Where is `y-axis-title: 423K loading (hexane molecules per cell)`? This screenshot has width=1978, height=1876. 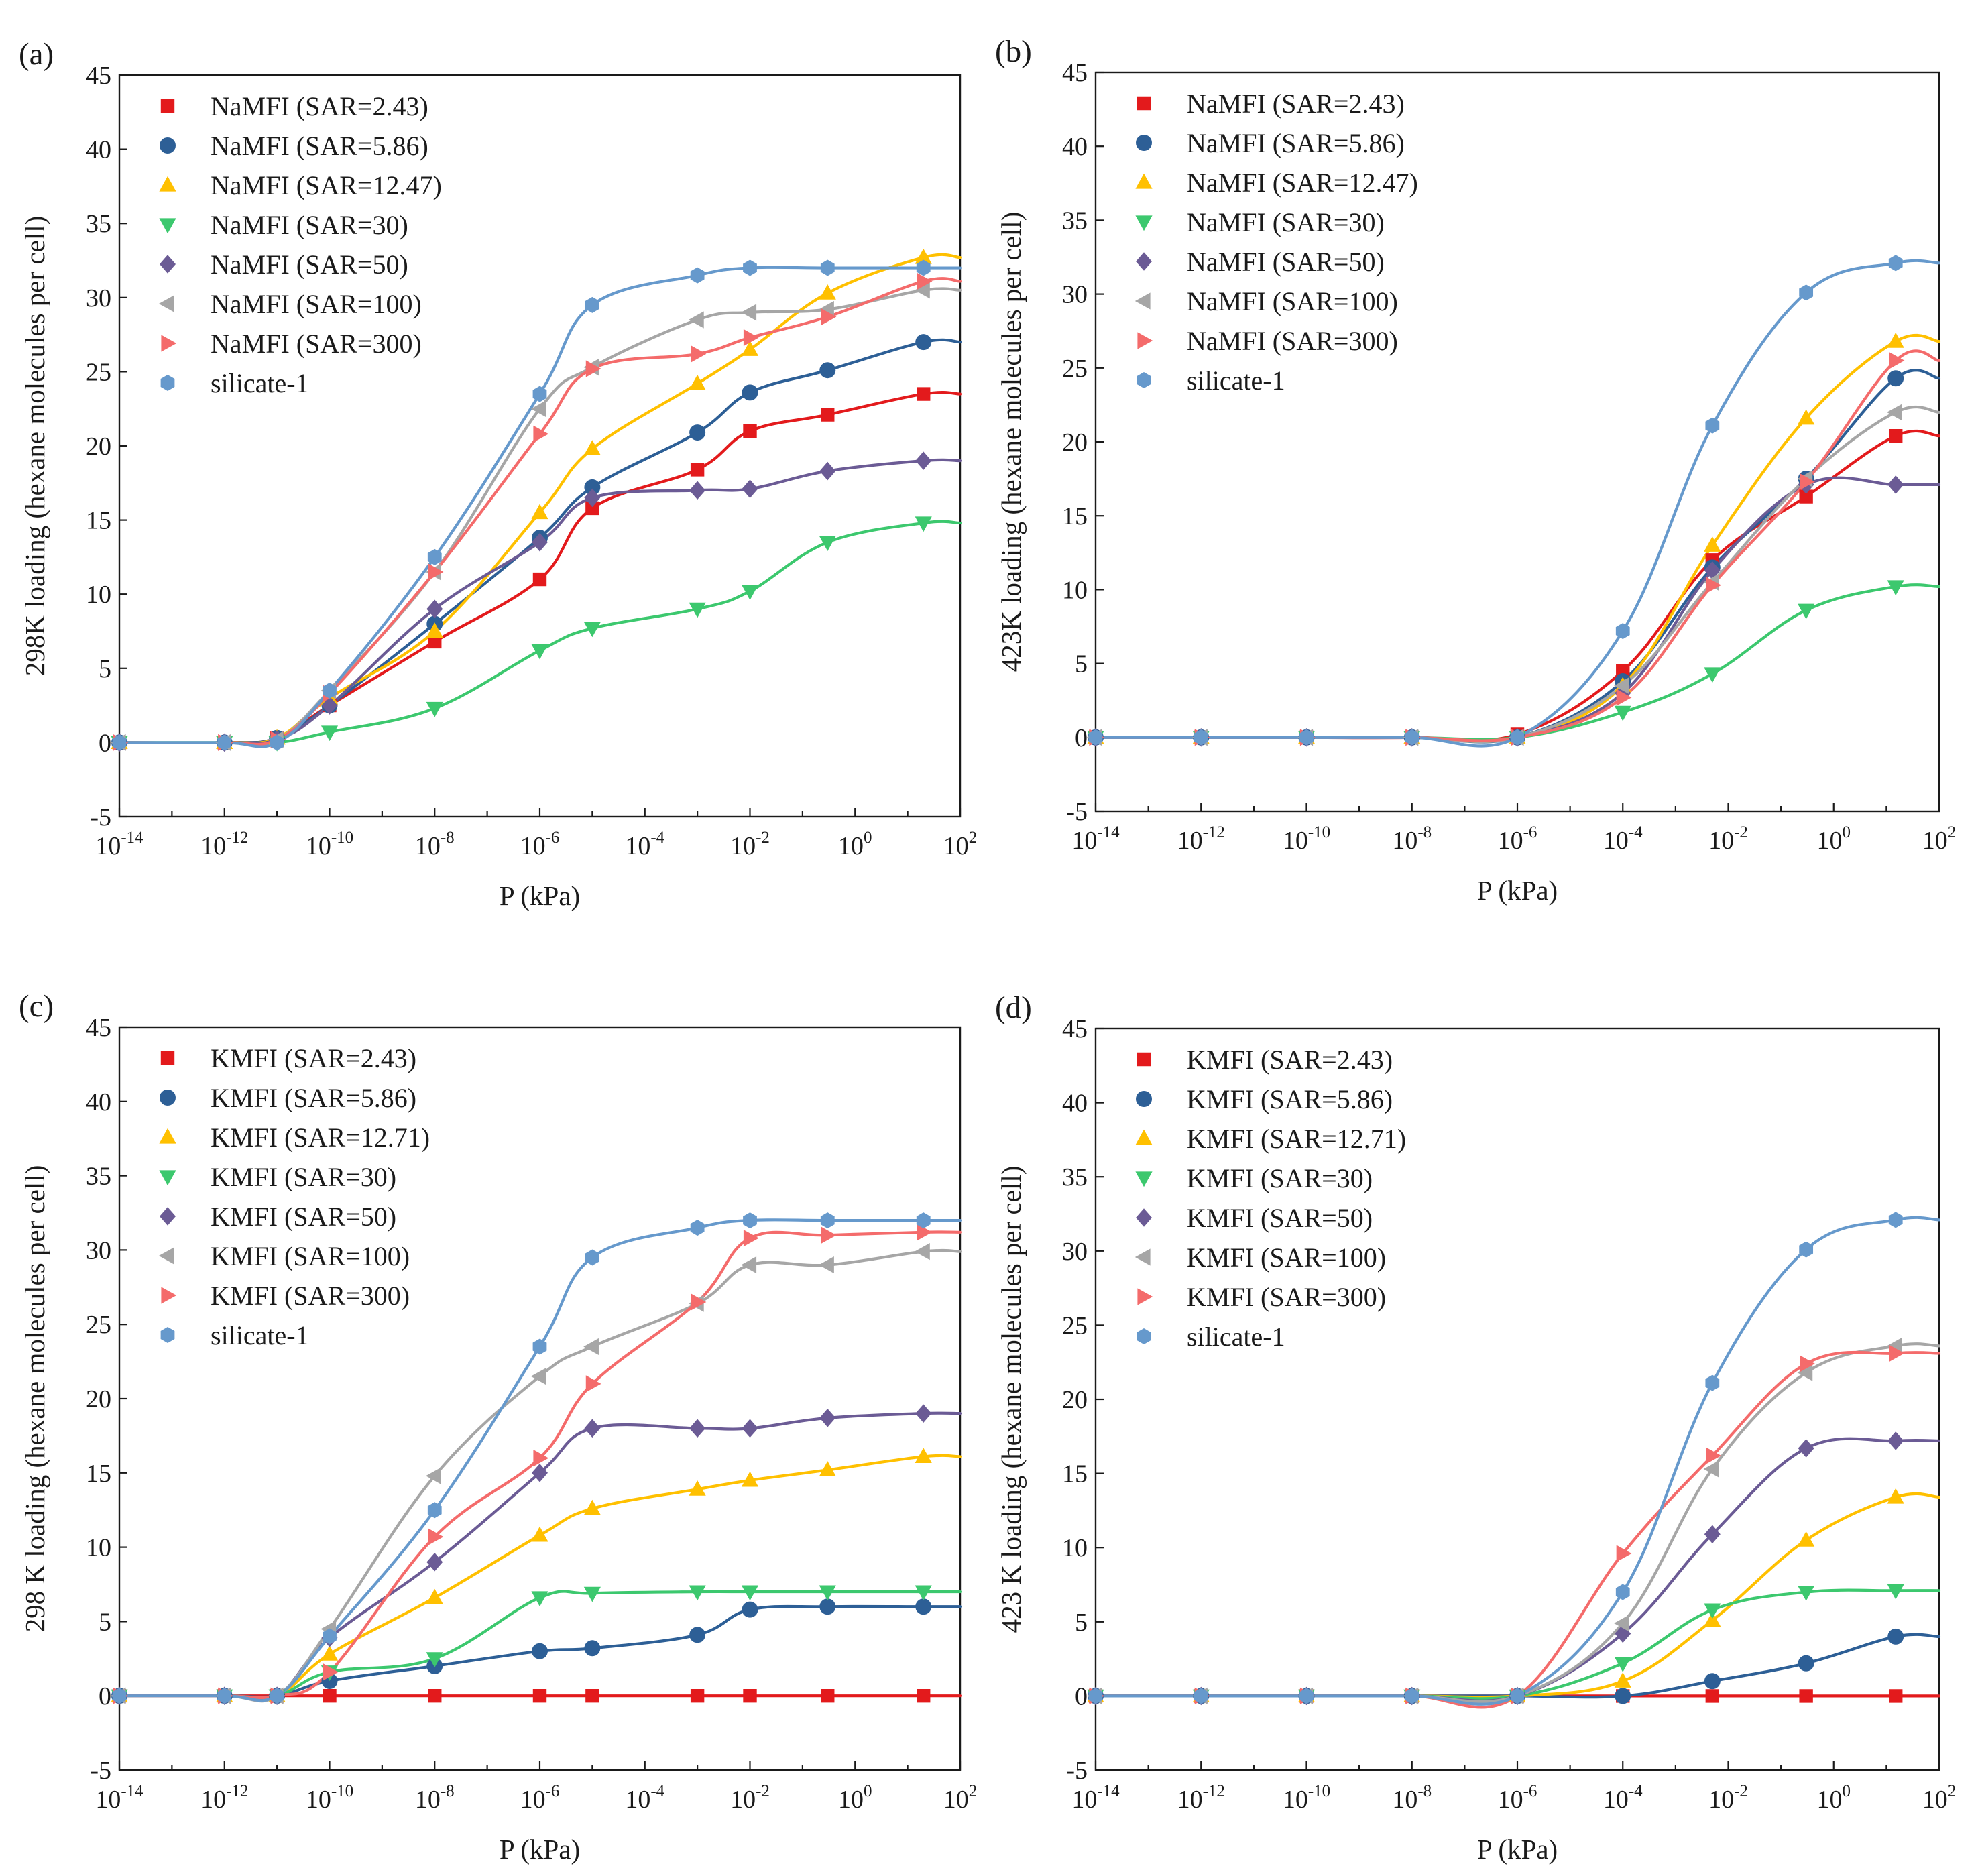
y-axis-title: 423K loading (hexane molecules per cell) is located at coordinates (1011, 442).